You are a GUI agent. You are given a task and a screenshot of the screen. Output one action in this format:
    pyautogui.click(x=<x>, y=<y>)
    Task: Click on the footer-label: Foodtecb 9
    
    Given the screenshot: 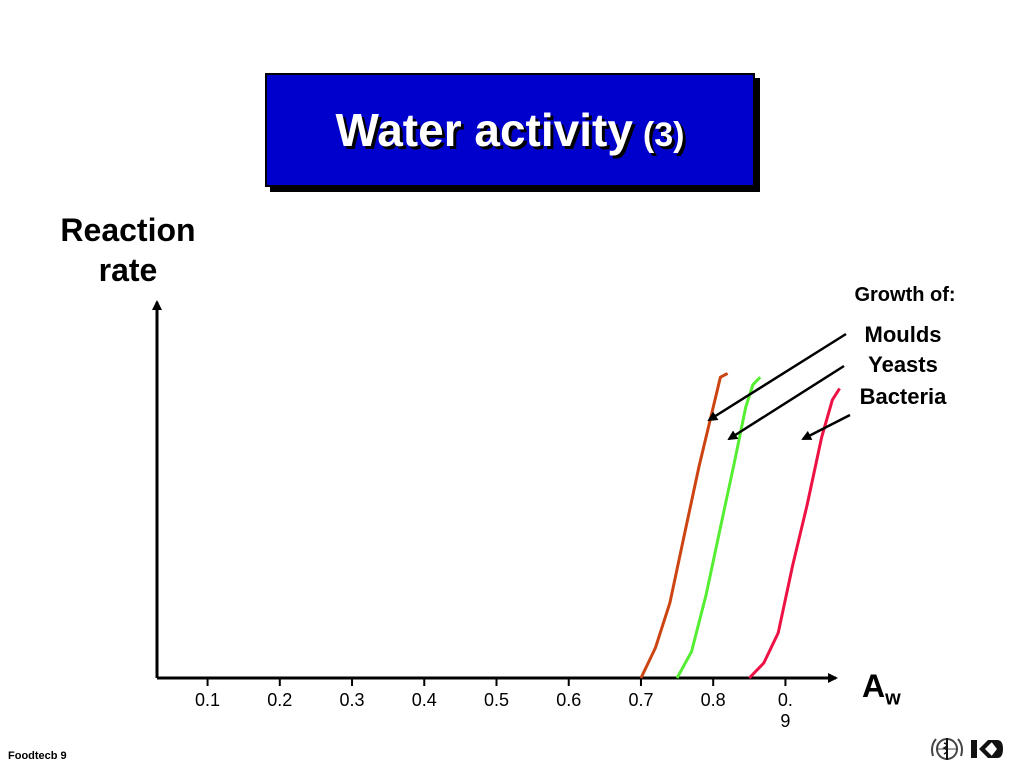 What is the action you would take?
    pyautogui.click(x=37, y=756)
    